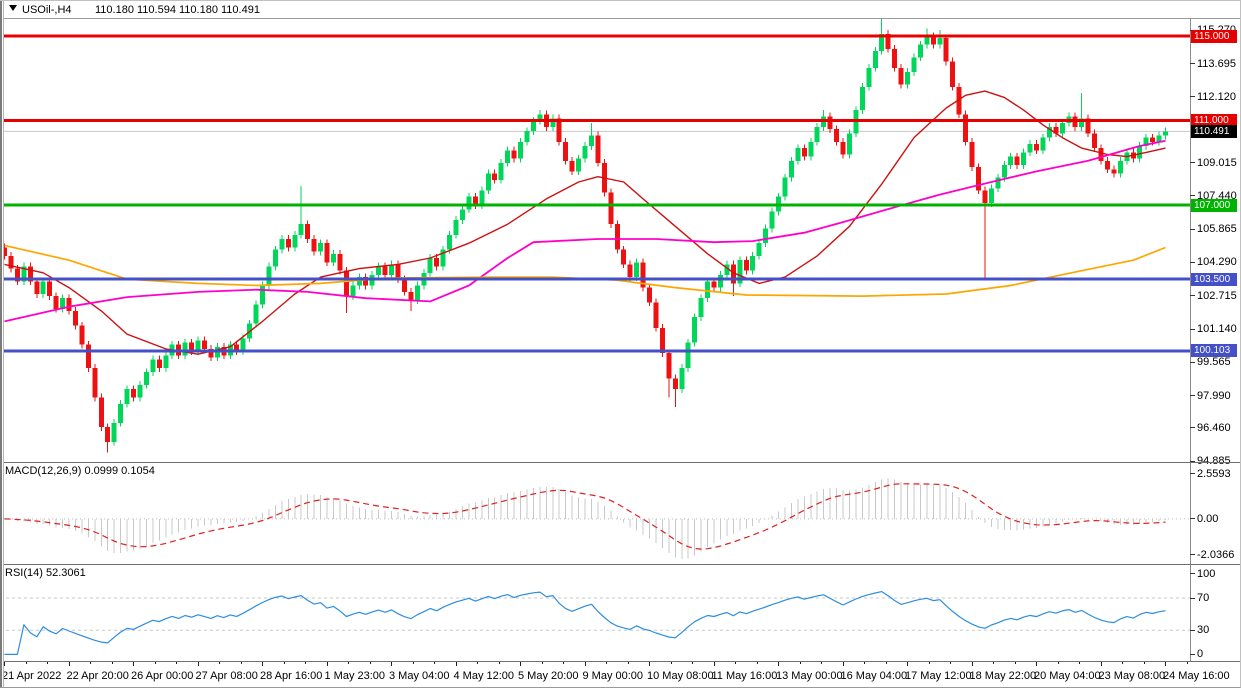  Describe the element at coordinates (1214, 351) in the screenshot. I see `price-level-badge: 100.103` at that location.